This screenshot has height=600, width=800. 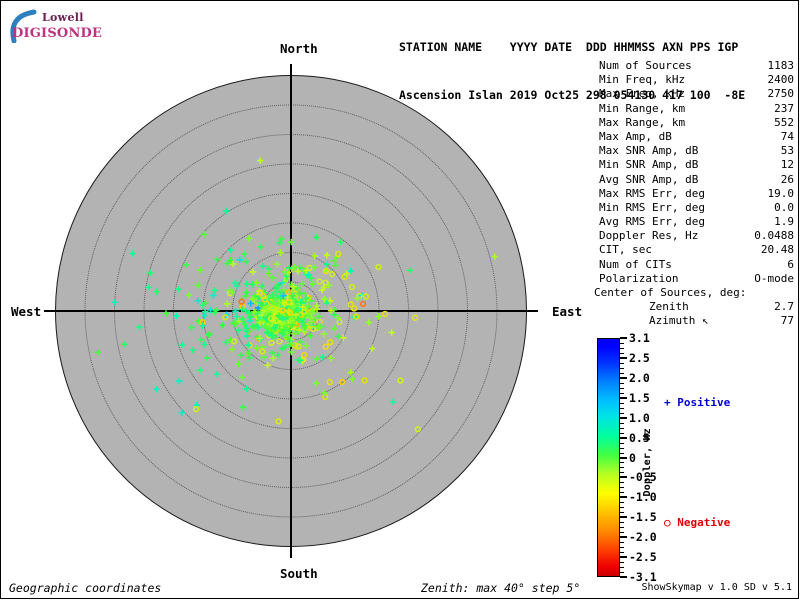 I want to click on colorbar-tick-label: -3.1, so click(x=643, y=577).